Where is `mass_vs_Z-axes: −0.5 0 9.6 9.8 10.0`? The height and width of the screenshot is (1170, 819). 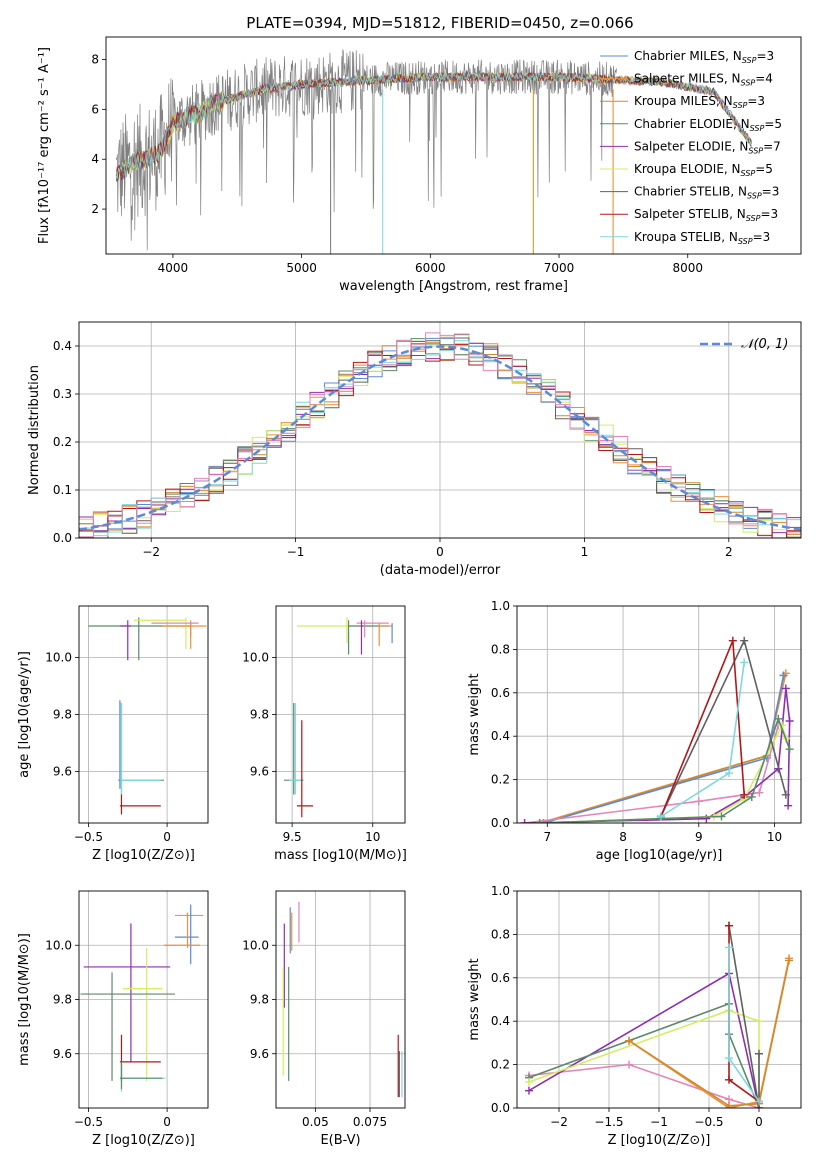 mass_vs_Z-axes: −0.5 0 9.6 9.8 10.0 is located at coordinates (126, 1010).